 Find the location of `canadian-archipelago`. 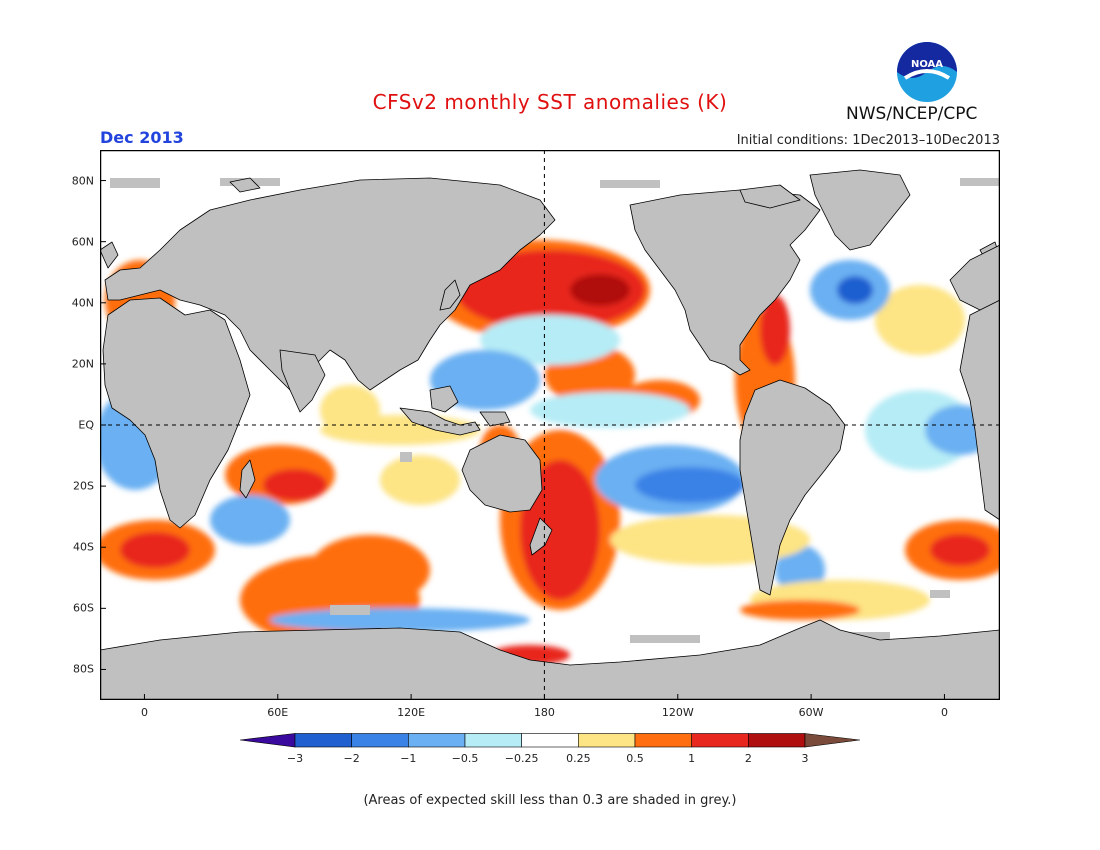

canadian-archipelago is located at coordinates (770, 196).